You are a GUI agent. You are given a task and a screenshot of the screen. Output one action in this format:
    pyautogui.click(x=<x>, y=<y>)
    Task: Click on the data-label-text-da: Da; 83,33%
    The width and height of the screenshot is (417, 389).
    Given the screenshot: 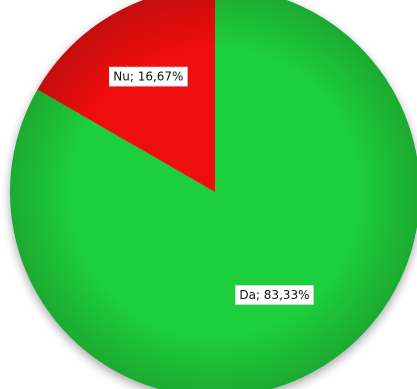 What is the action you would take?
    pyautogui.click(x=274, y=295)
    